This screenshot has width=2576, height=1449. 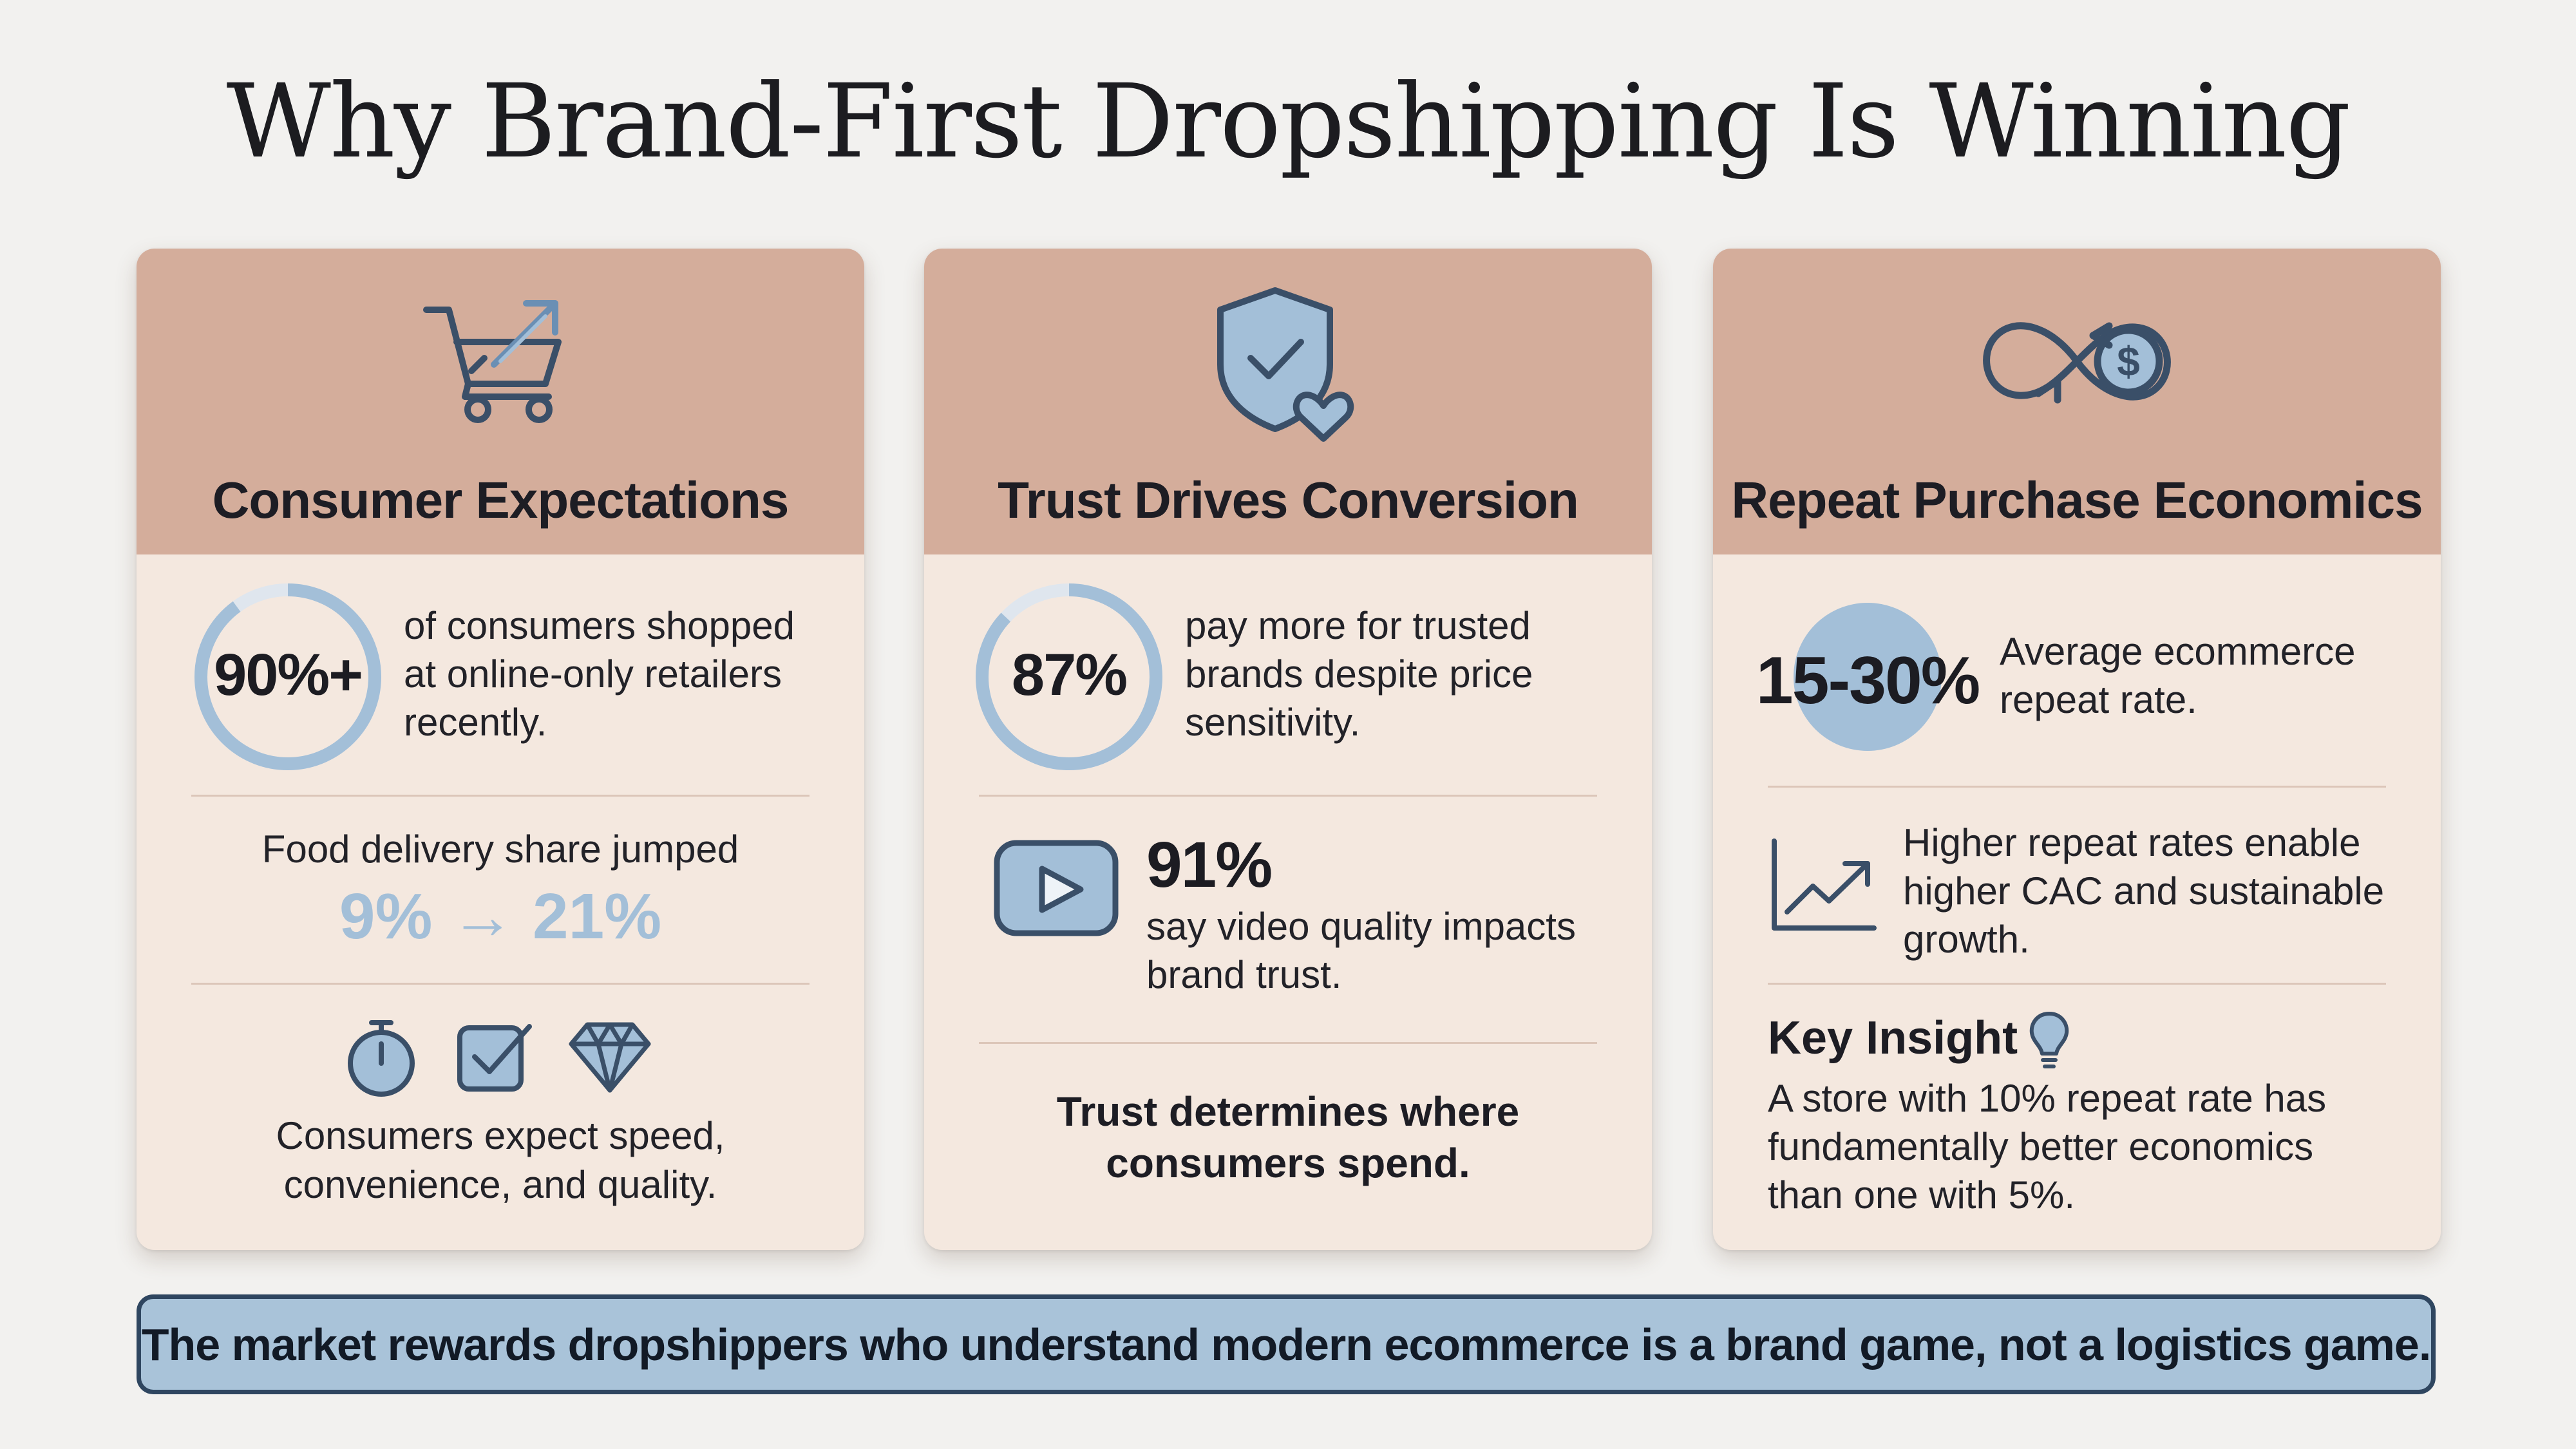 What do you see at coordinates (500, 849) in the screenshot?
I see `food-delivery-label: Food delivery share jumped` at bounding box center [500, 849].